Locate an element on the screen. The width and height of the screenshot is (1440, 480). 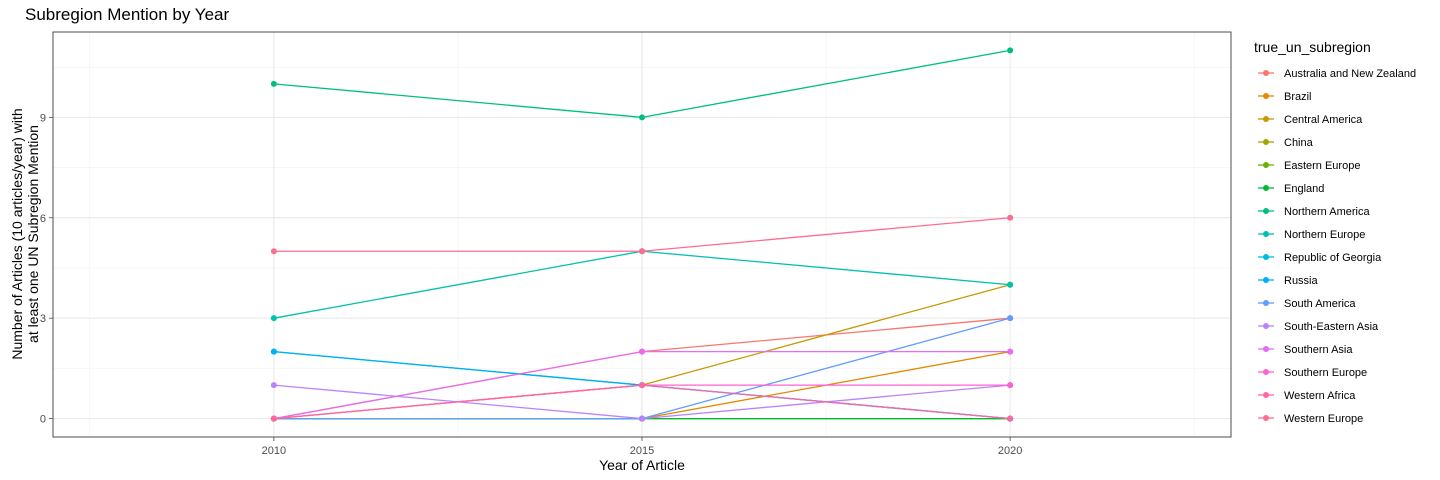
x-tick-label: 2010 is located at coordinates (274, 451).